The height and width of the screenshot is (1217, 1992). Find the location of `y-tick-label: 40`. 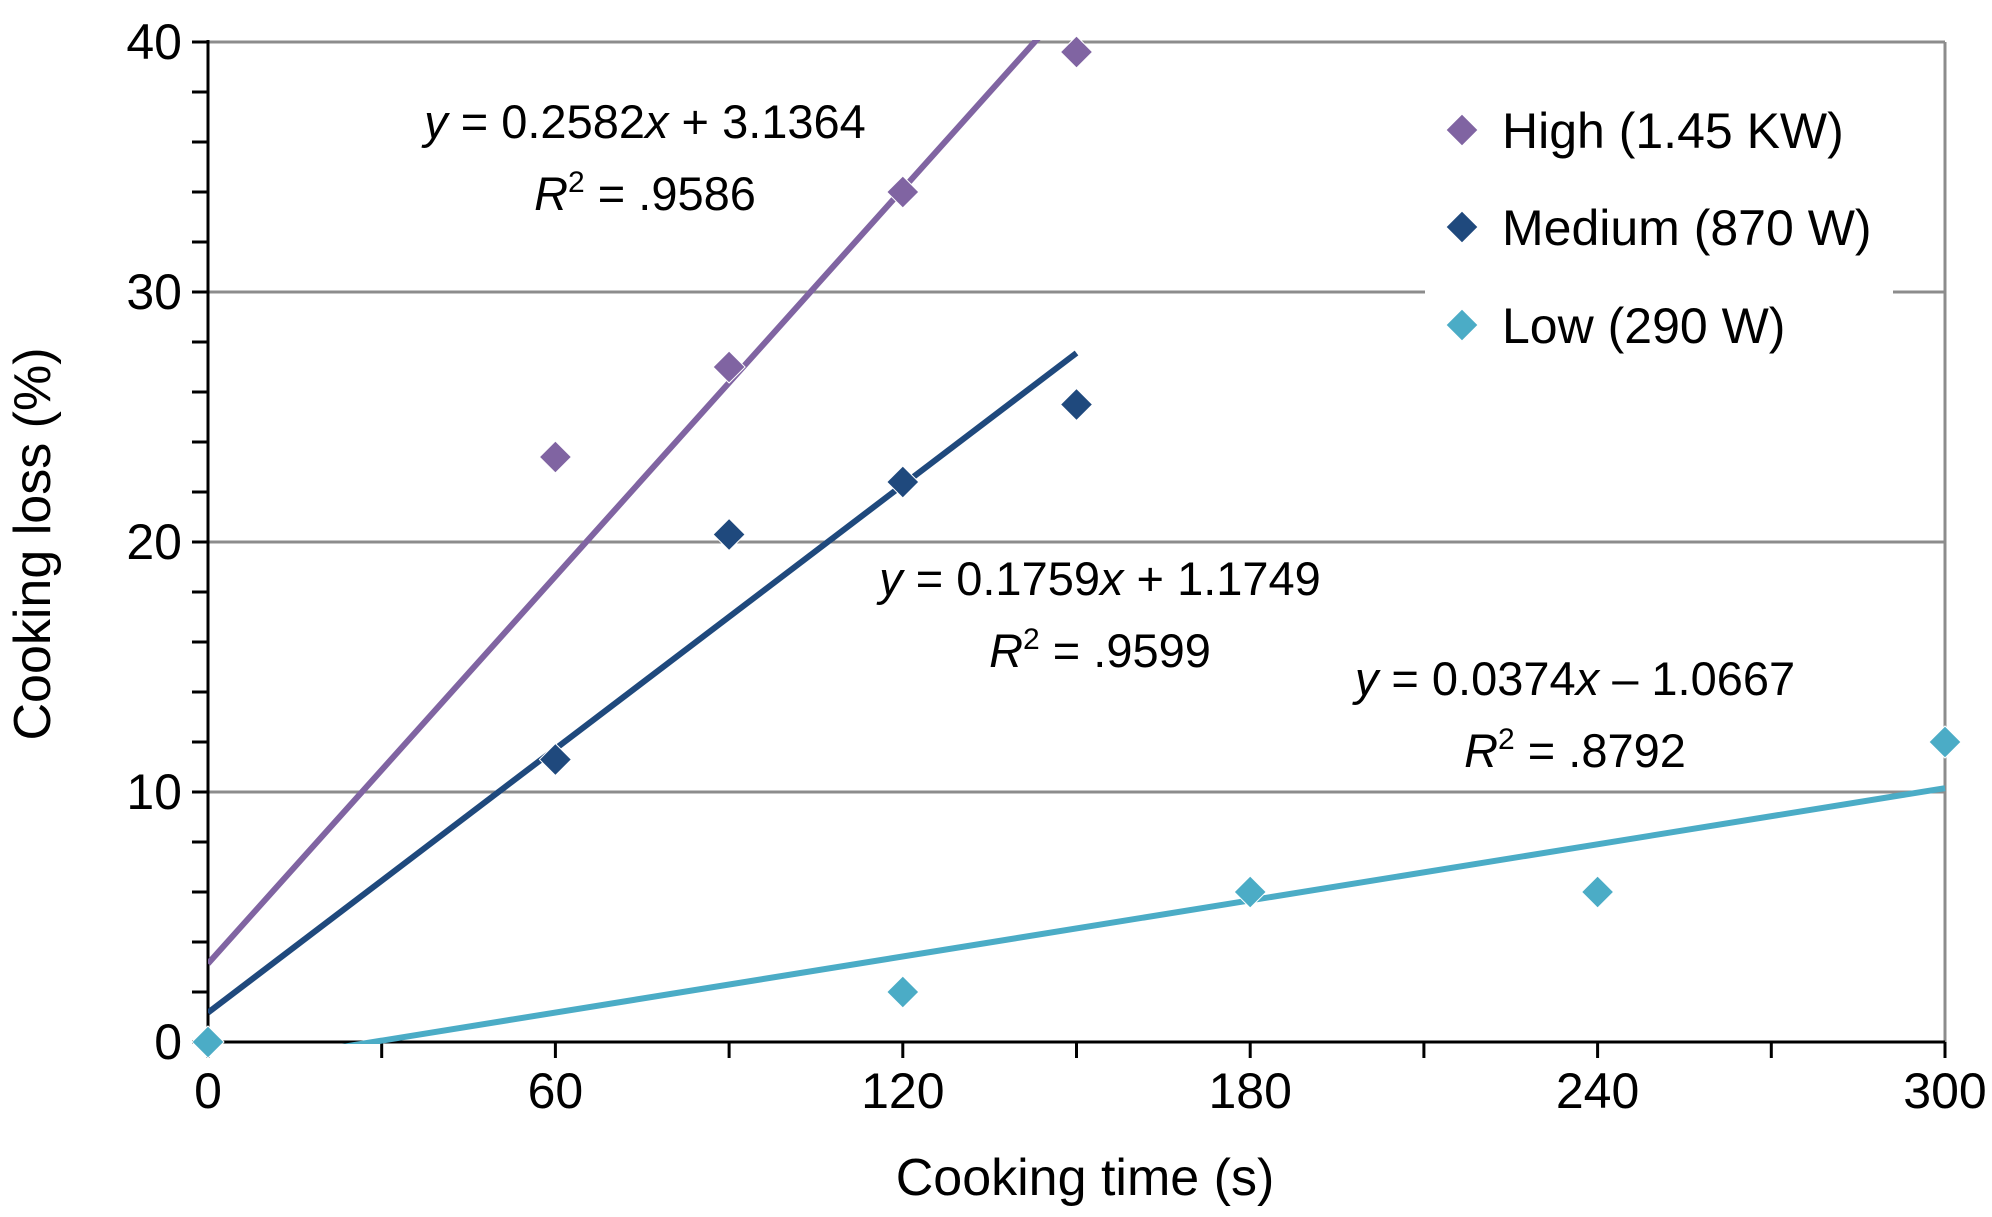

y-tick-label: 40 is located at coordinates (154, 42).